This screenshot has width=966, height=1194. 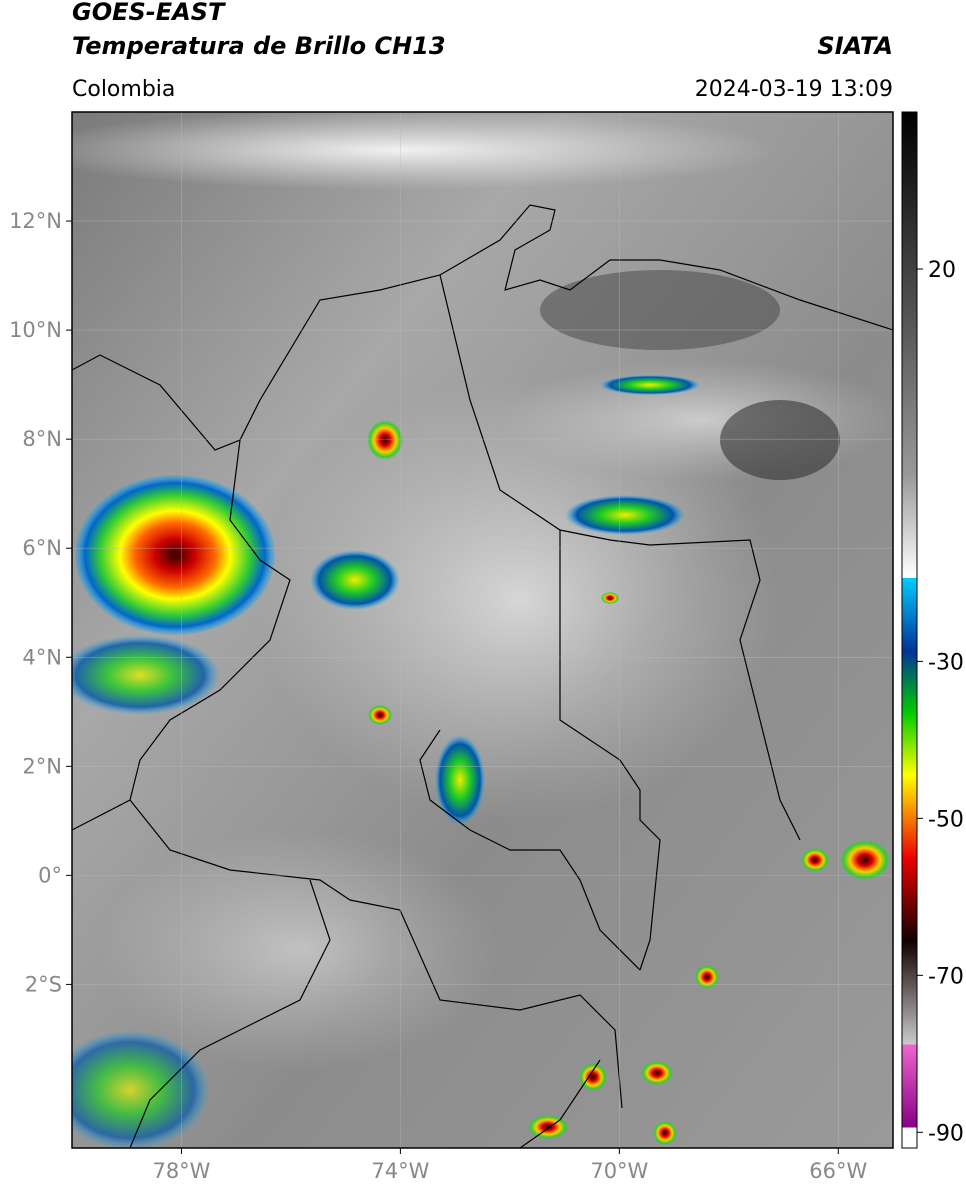 I want to click on title: Temperatura de Brillo CH13, so click(x=259, y=46).